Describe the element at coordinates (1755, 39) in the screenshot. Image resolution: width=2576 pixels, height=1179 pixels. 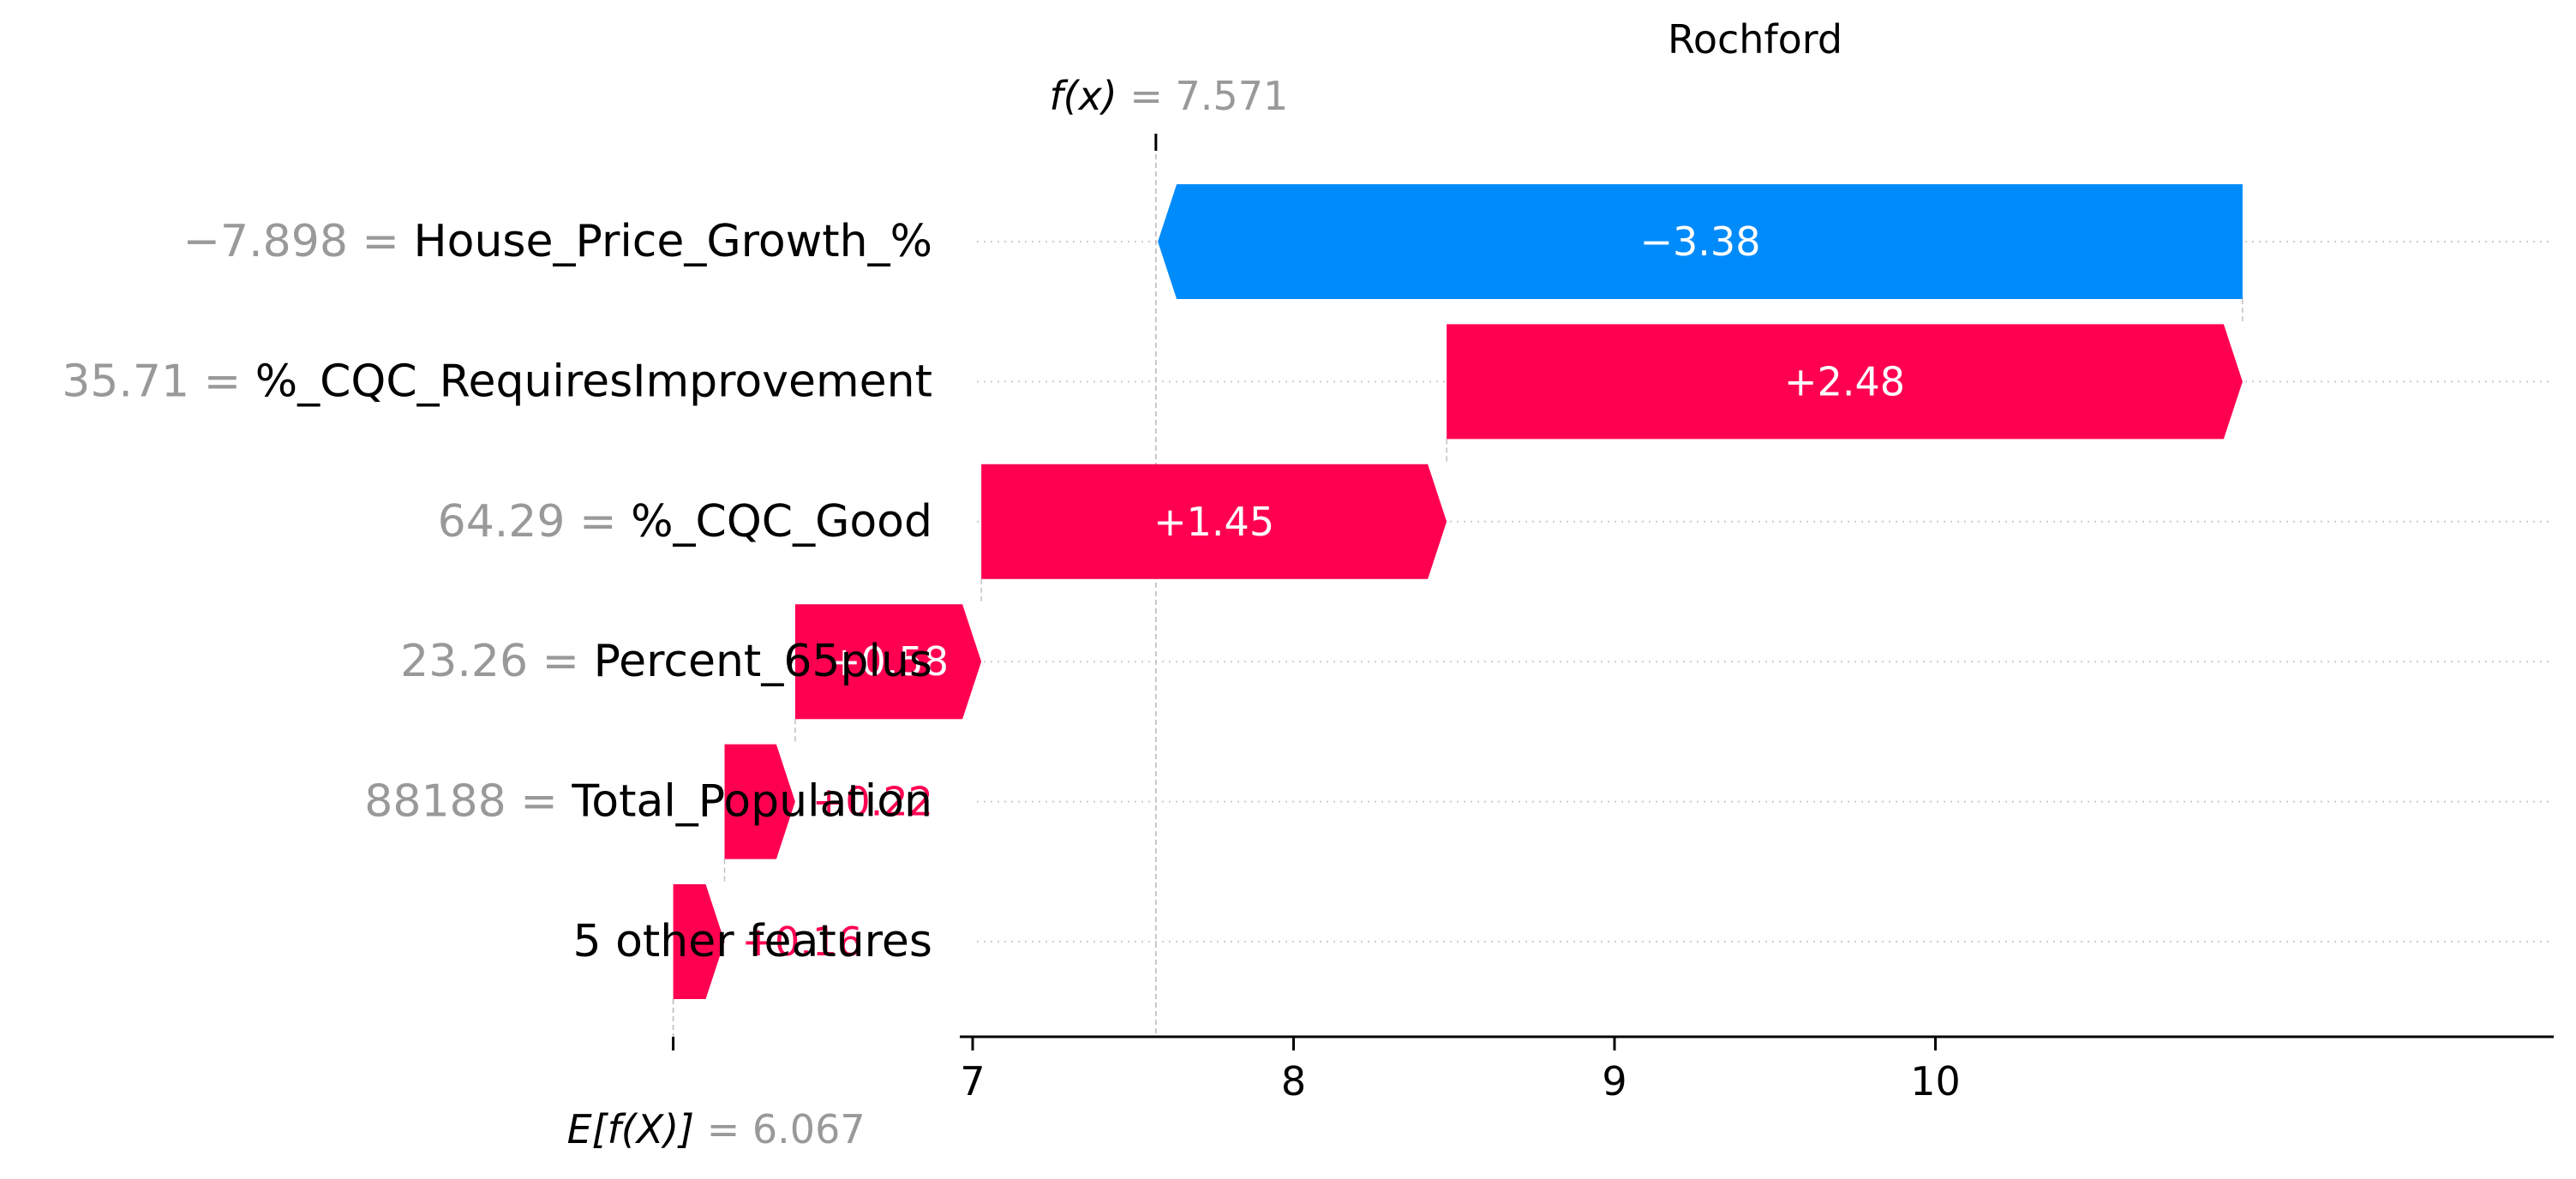
I see `chart-title: Rochford` at that location.